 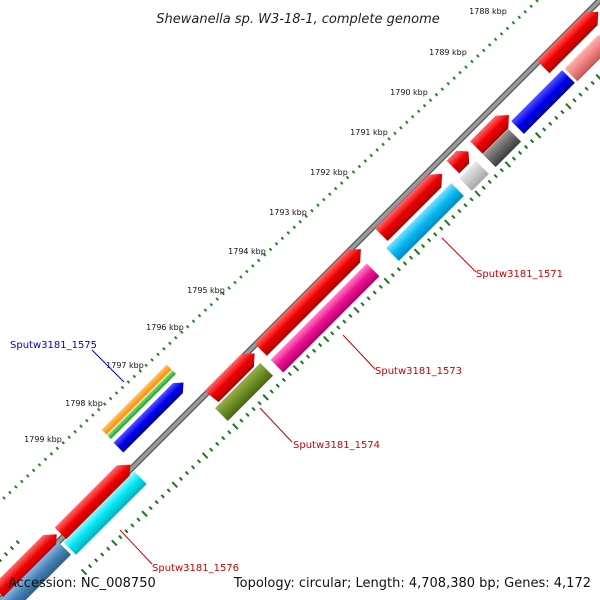 What do you see at coordinates (82, 583) in the screenshot?
I see `accession-text: Accession: NC_008750` at bounding box center [82, 583].